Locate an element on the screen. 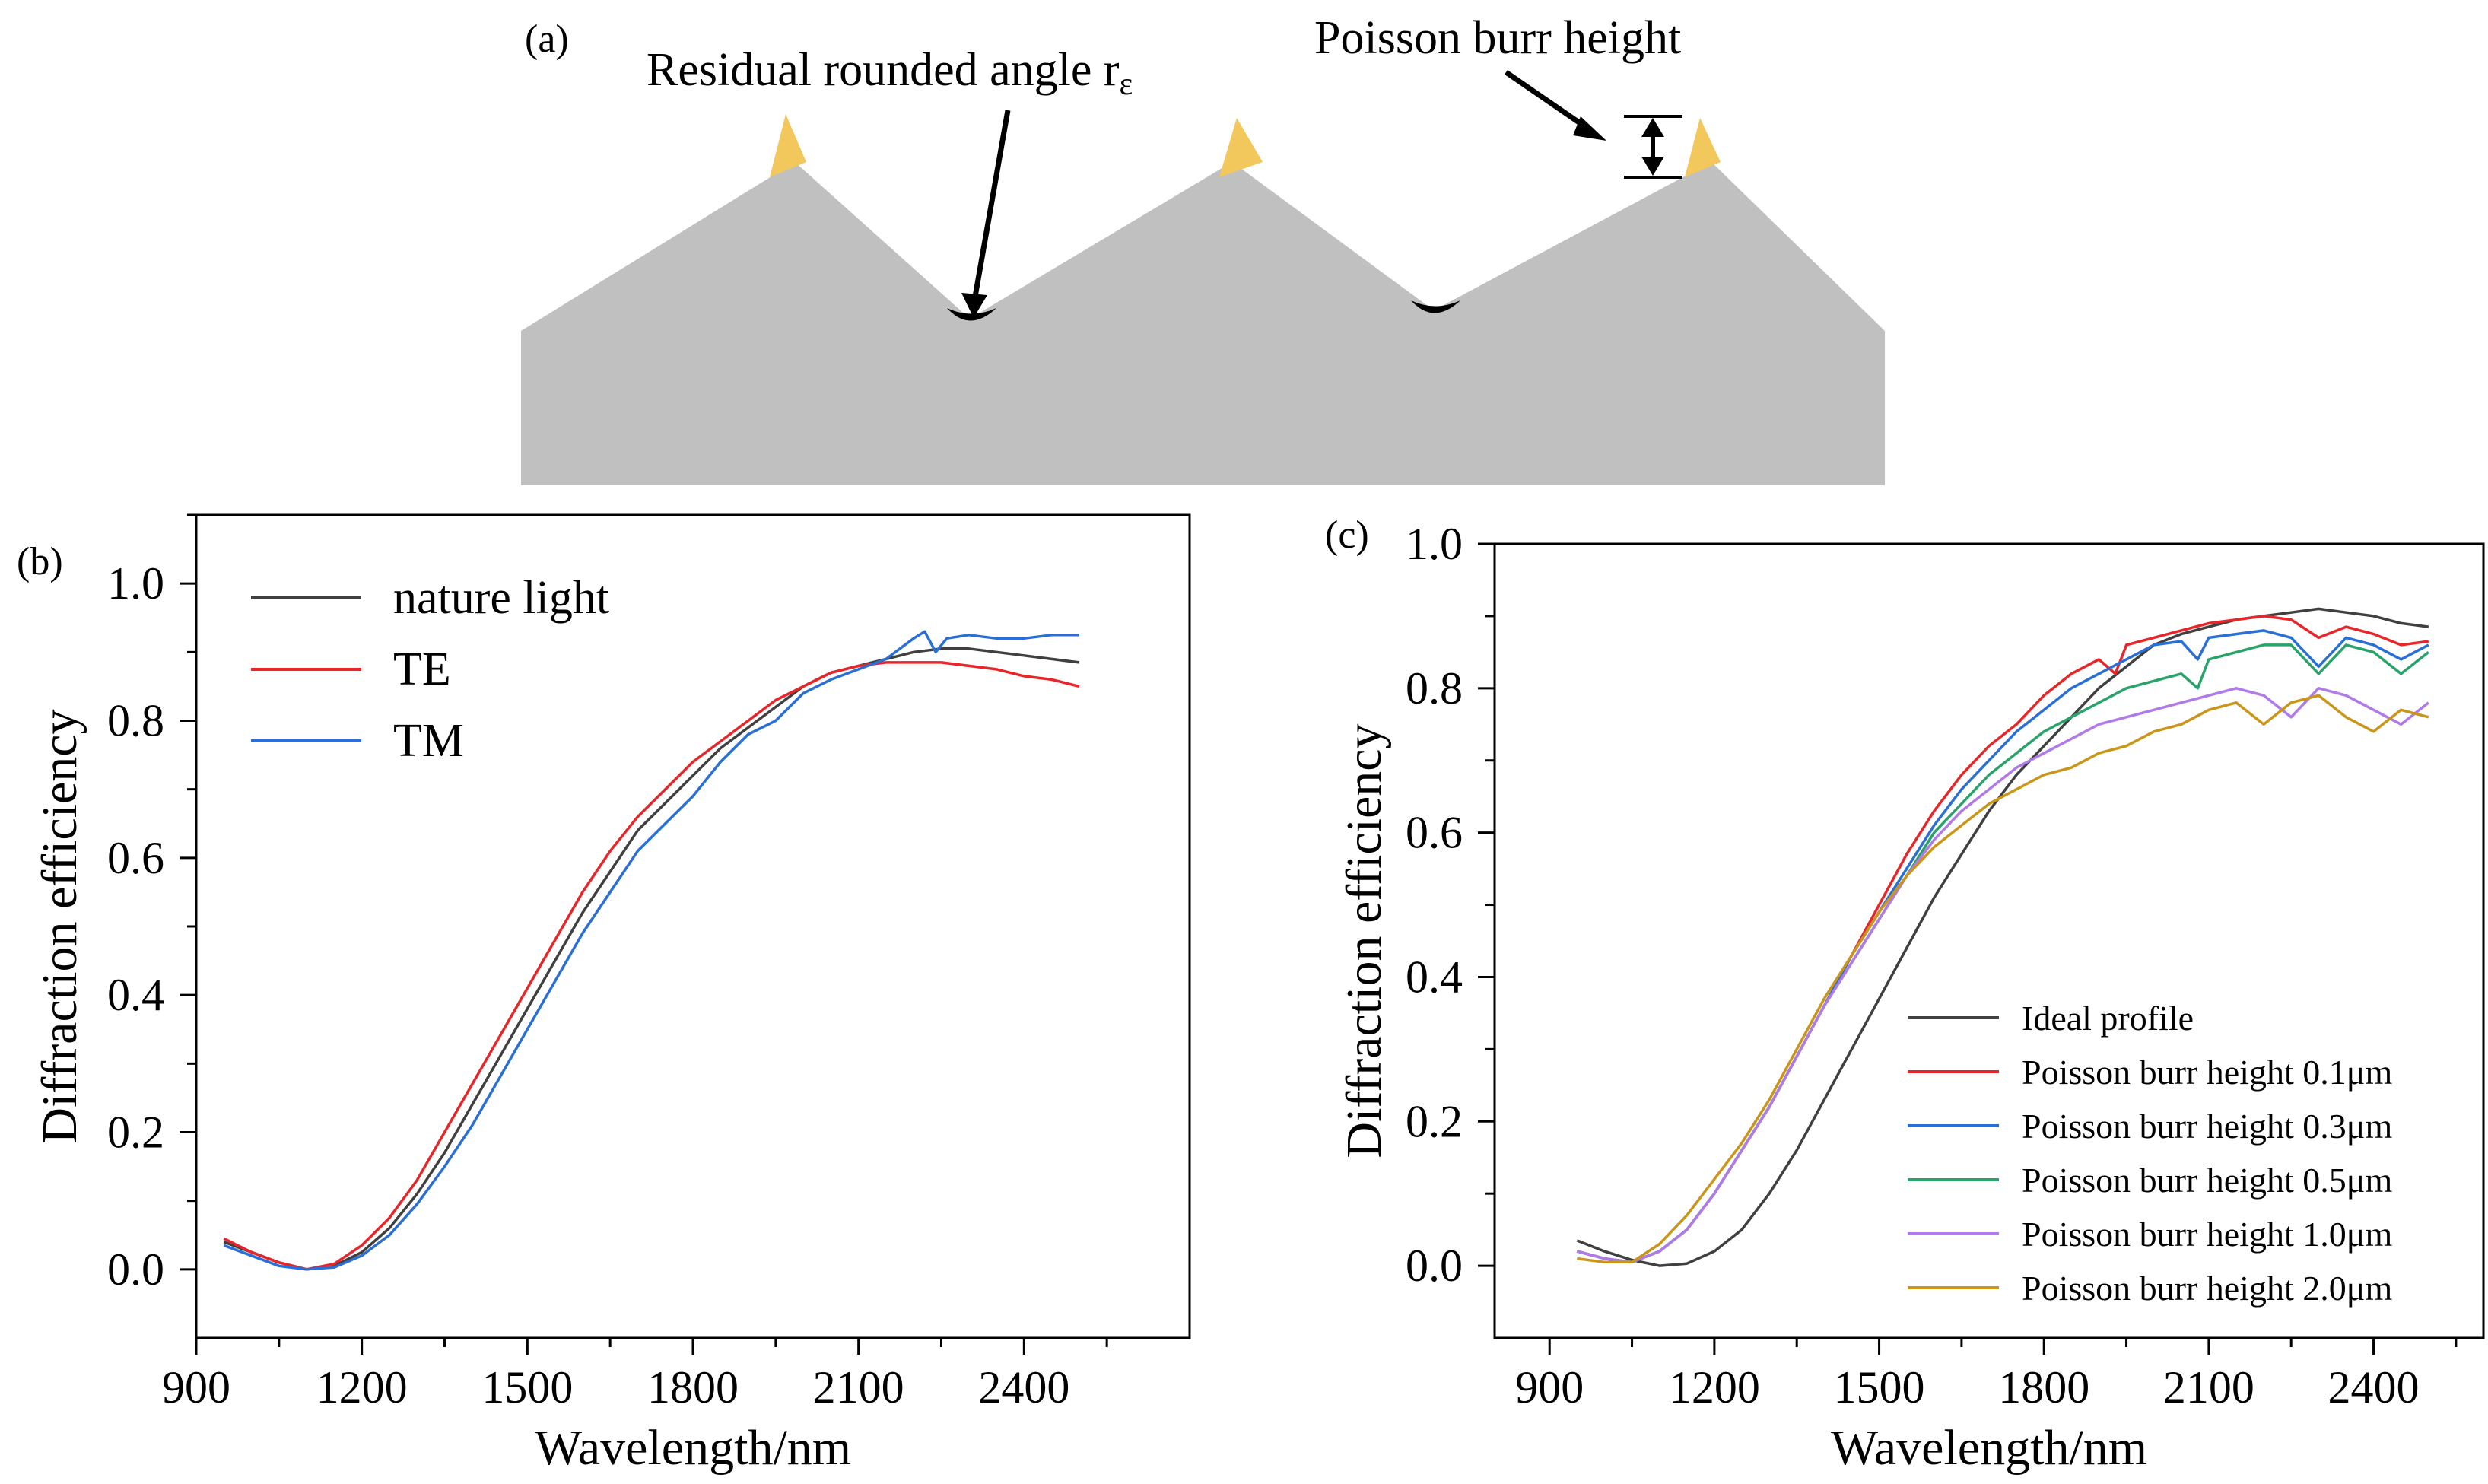 The height and width of the screenshot is (1484, 2488). panel-b-y-tick-label-0: 0.0 is located at coordinates (135, 1269).